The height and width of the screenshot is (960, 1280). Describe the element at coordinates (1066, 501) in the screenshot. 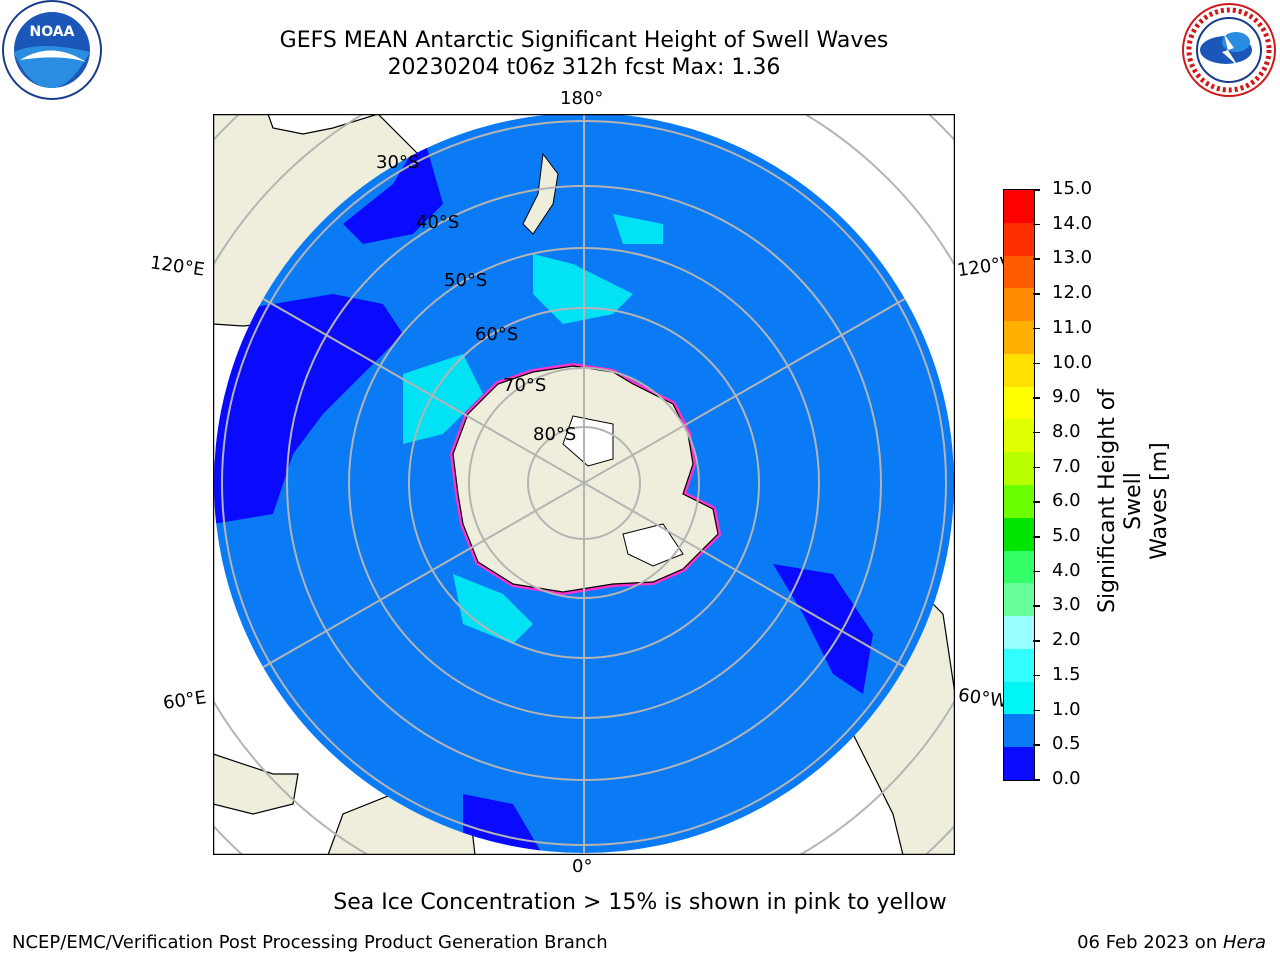

I see `colorbar-tick-label: 6.0` at that location.